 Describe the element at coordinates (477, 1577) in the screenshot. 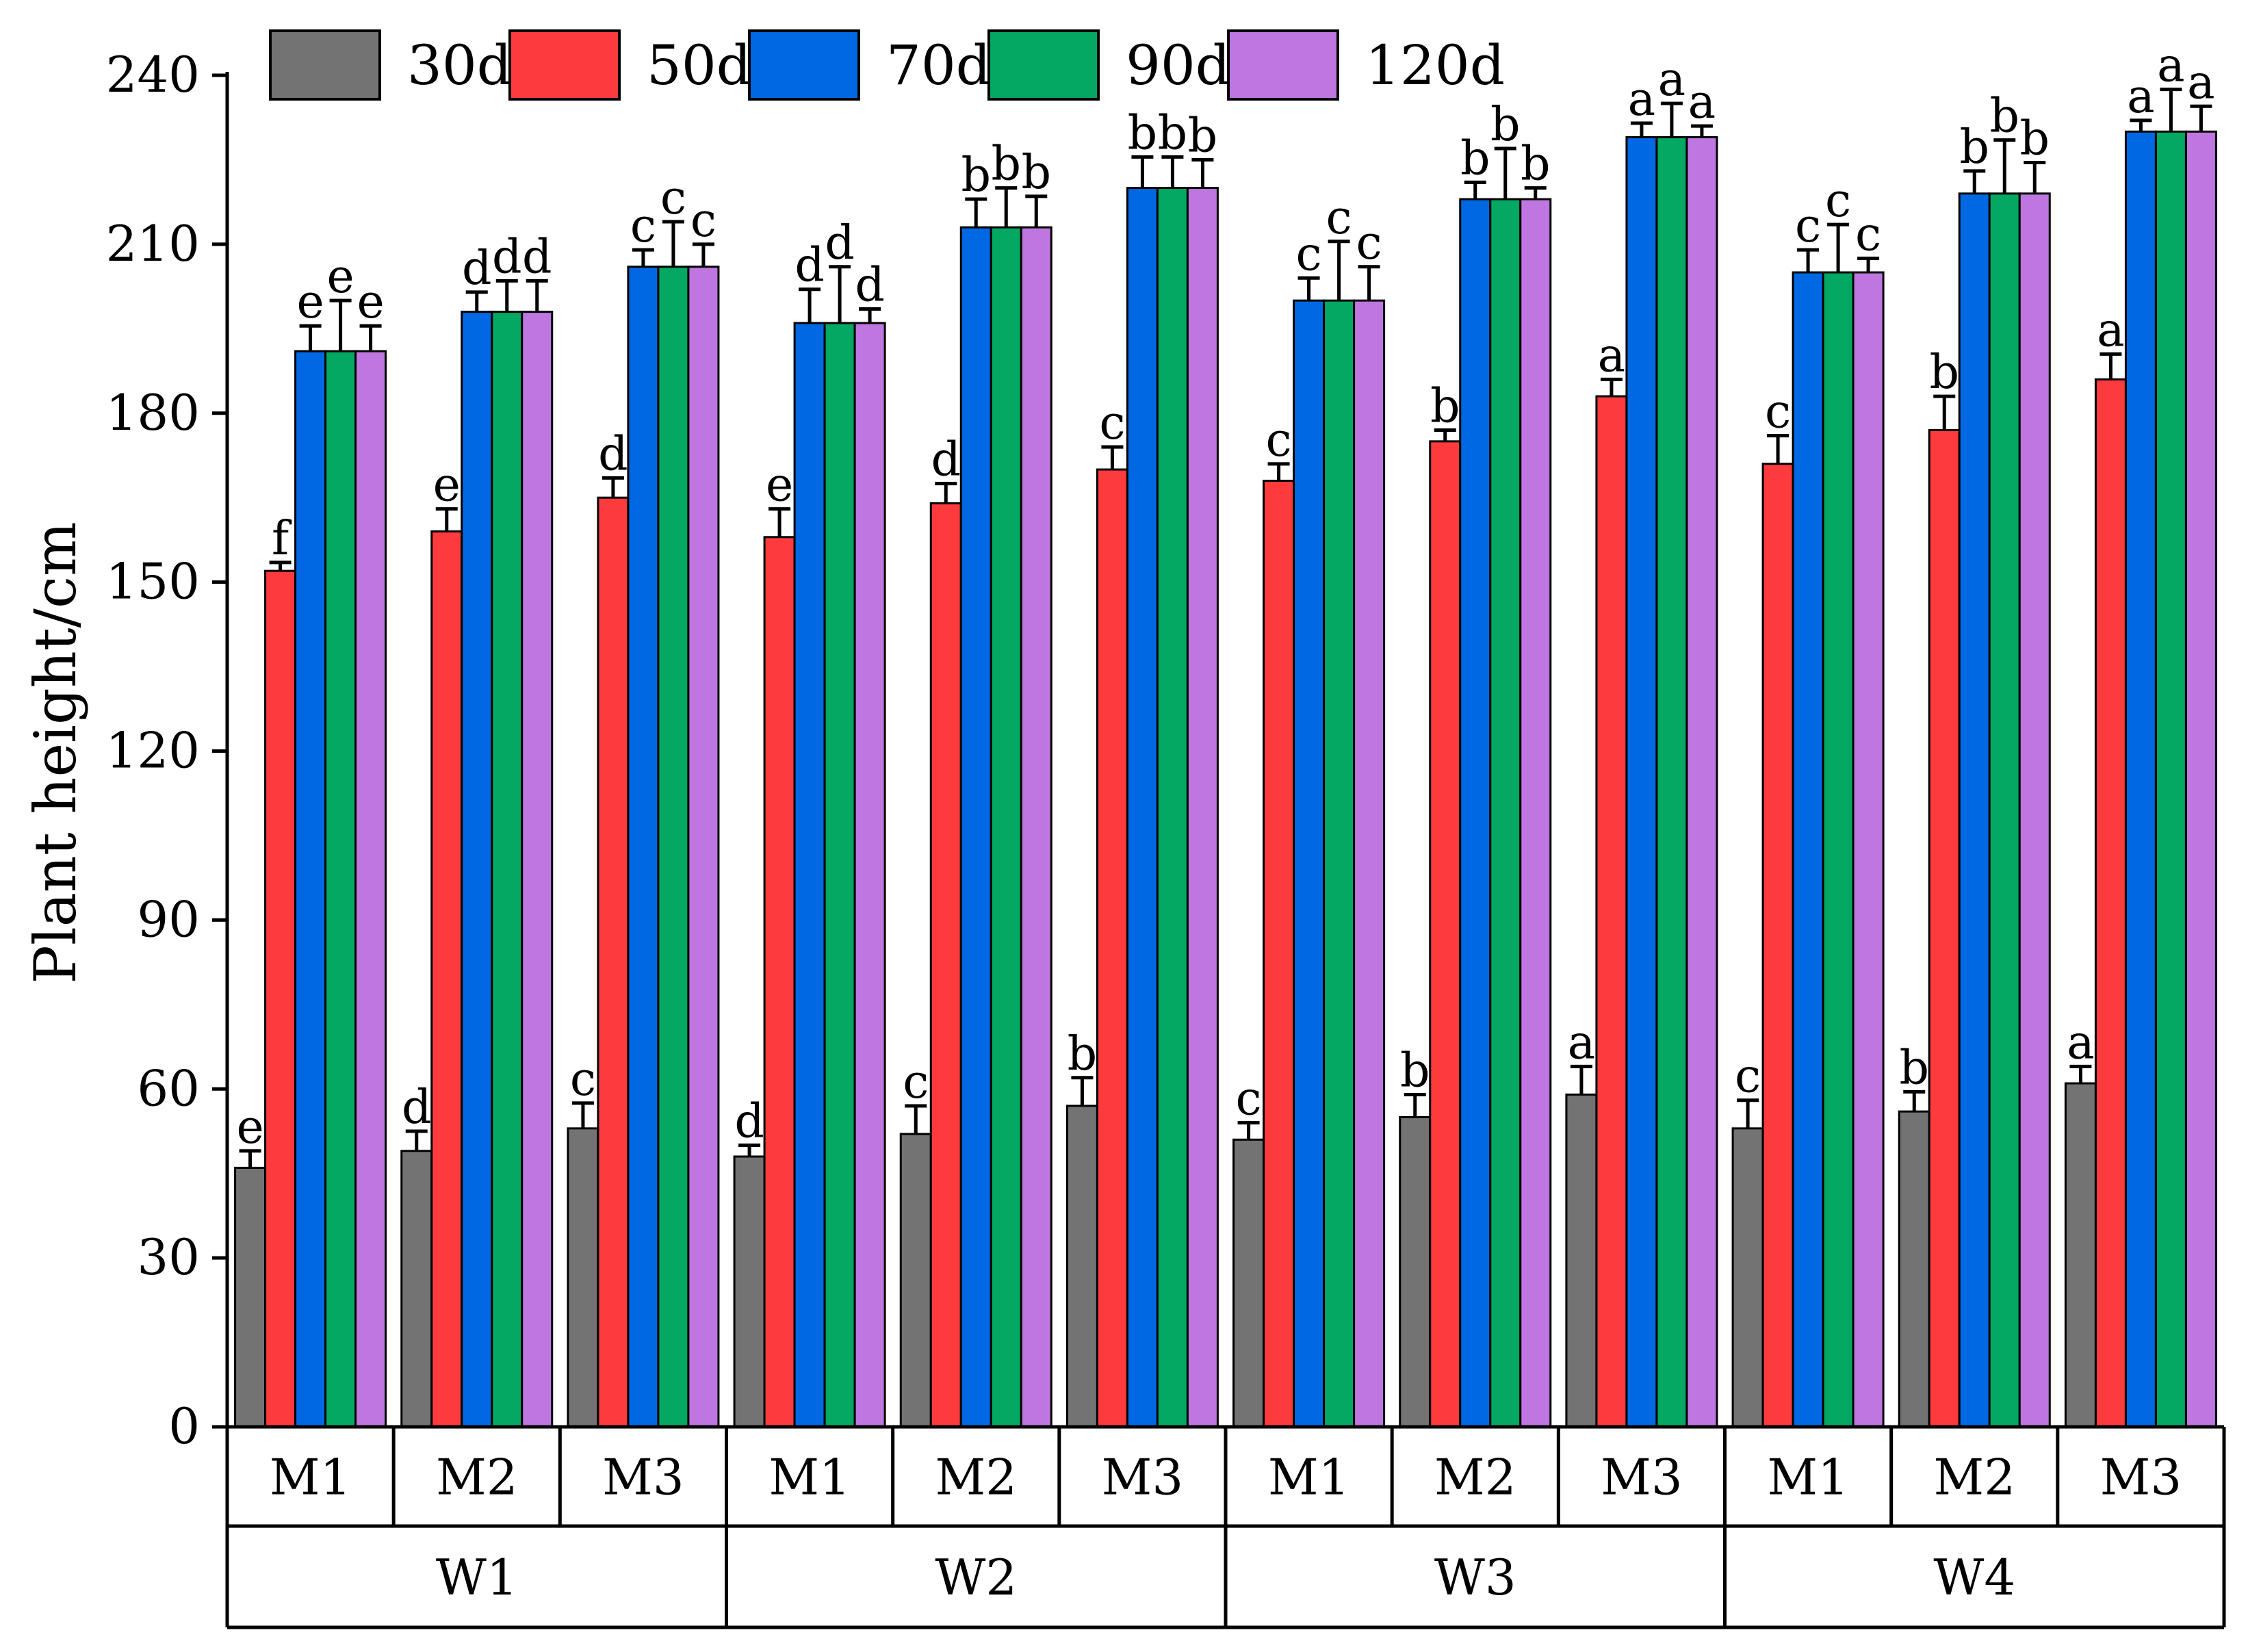

I see `x-group-label: W1` at that location.